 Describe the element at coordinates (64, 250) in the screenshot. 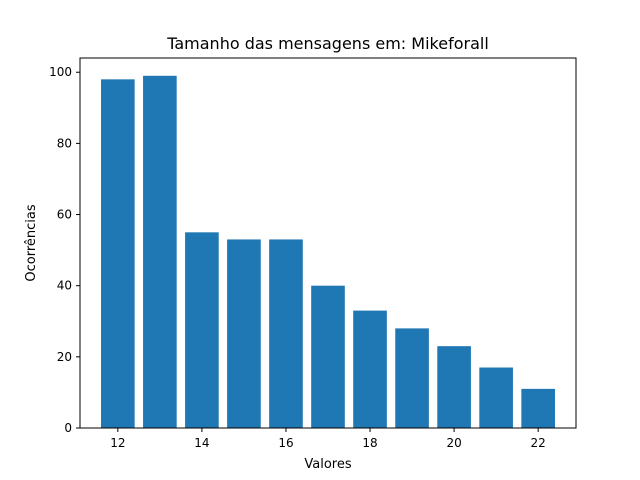

I see `y-axis-ticks: 0 20 40 60 80 100` at that location.